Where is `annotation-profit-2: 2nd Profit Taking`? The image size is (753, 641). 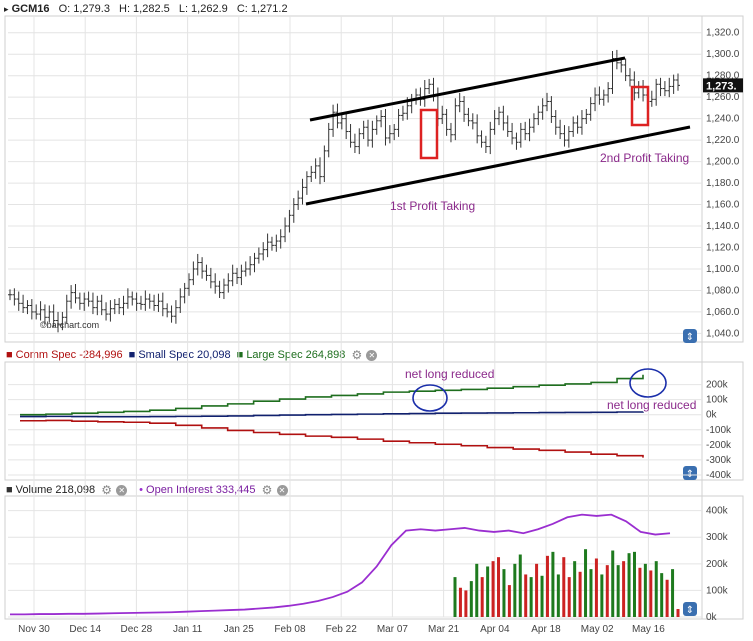 annotation-profit-2: 2nd Profit Taking is located at coordinates (644, 158).